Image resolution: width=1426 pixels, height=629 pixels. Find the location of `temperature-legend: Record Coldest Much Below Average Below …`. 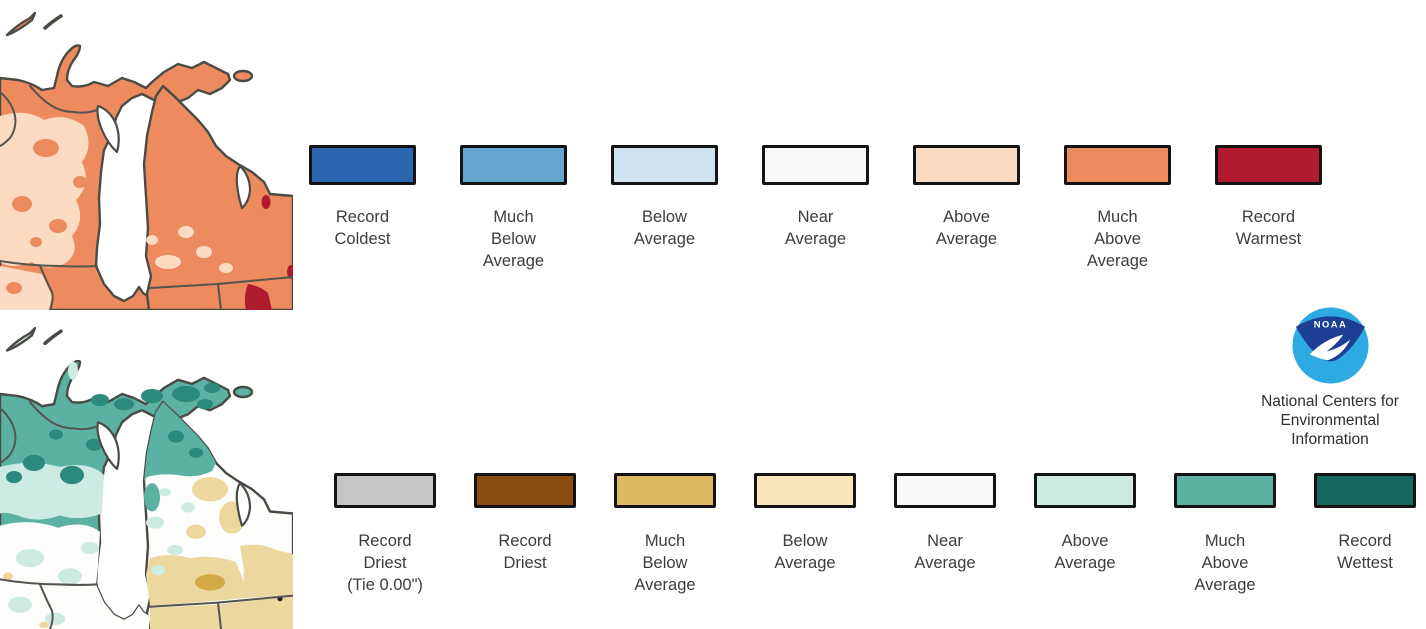

temperature-legend: Record Coldest Much Below Average Below … is located at coordinates (815, 208).